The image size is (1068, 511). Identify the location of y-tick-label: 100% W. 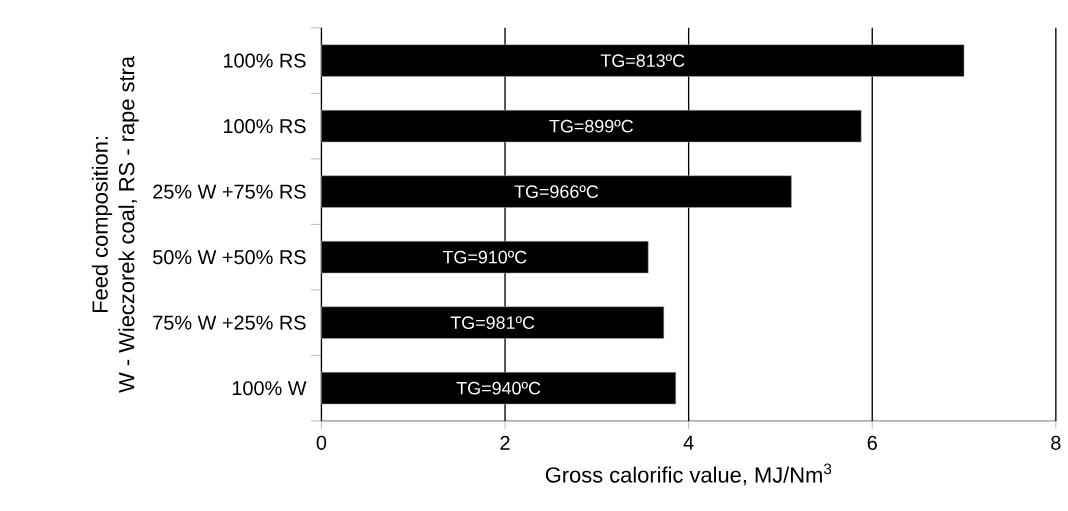
(269, 388).